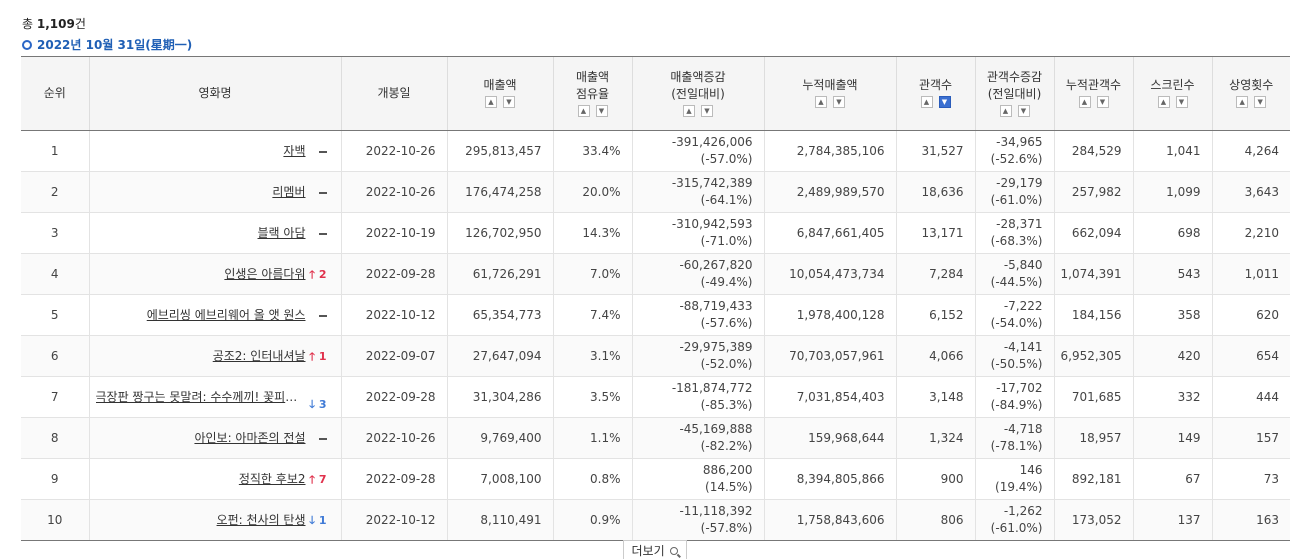 The width and height of the screenshot is (1309, 559). I want to click on audience-diff-cell-percent: (-78.1%), so click(1016, 446).